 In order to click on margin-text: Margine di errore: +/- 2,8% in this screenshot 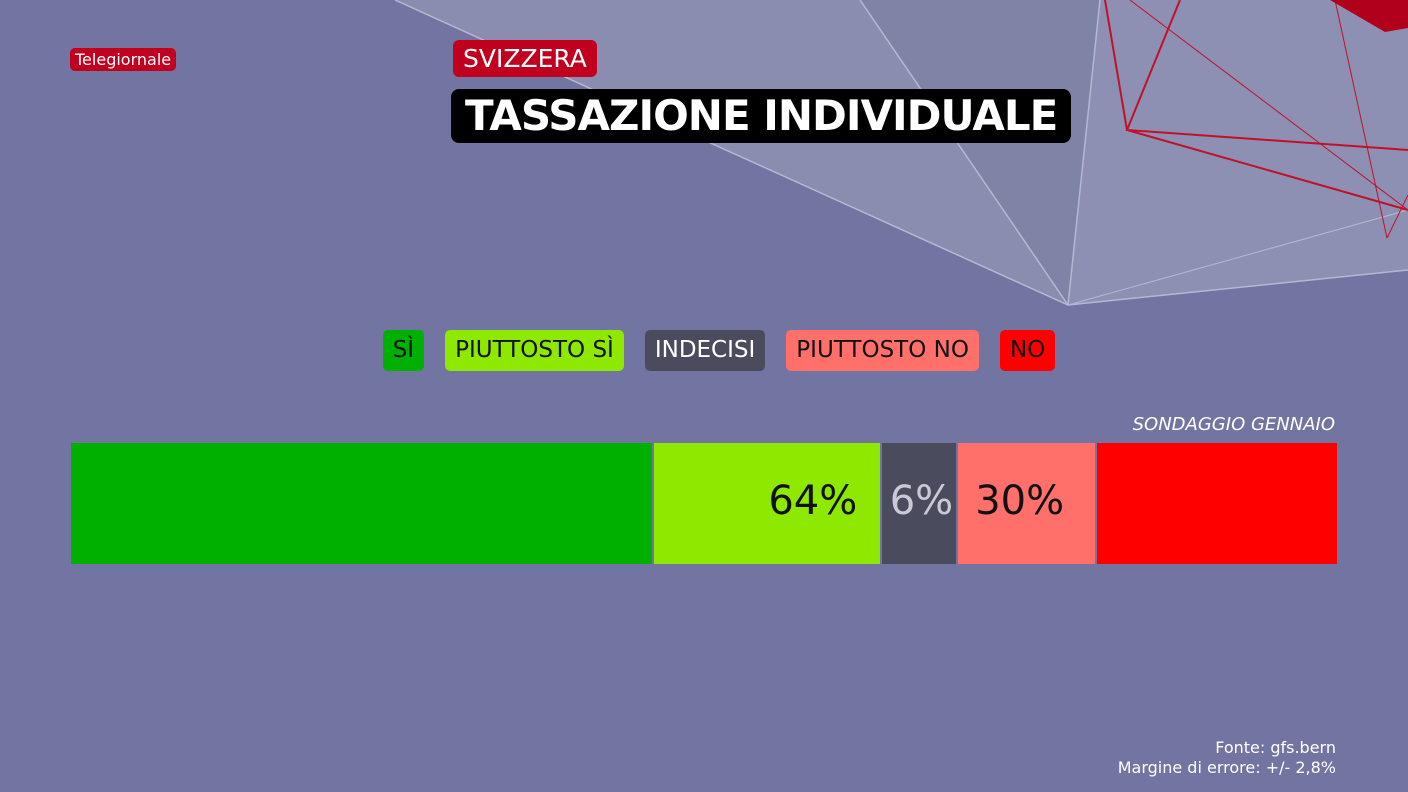, I will do `click(1226, 767)`.